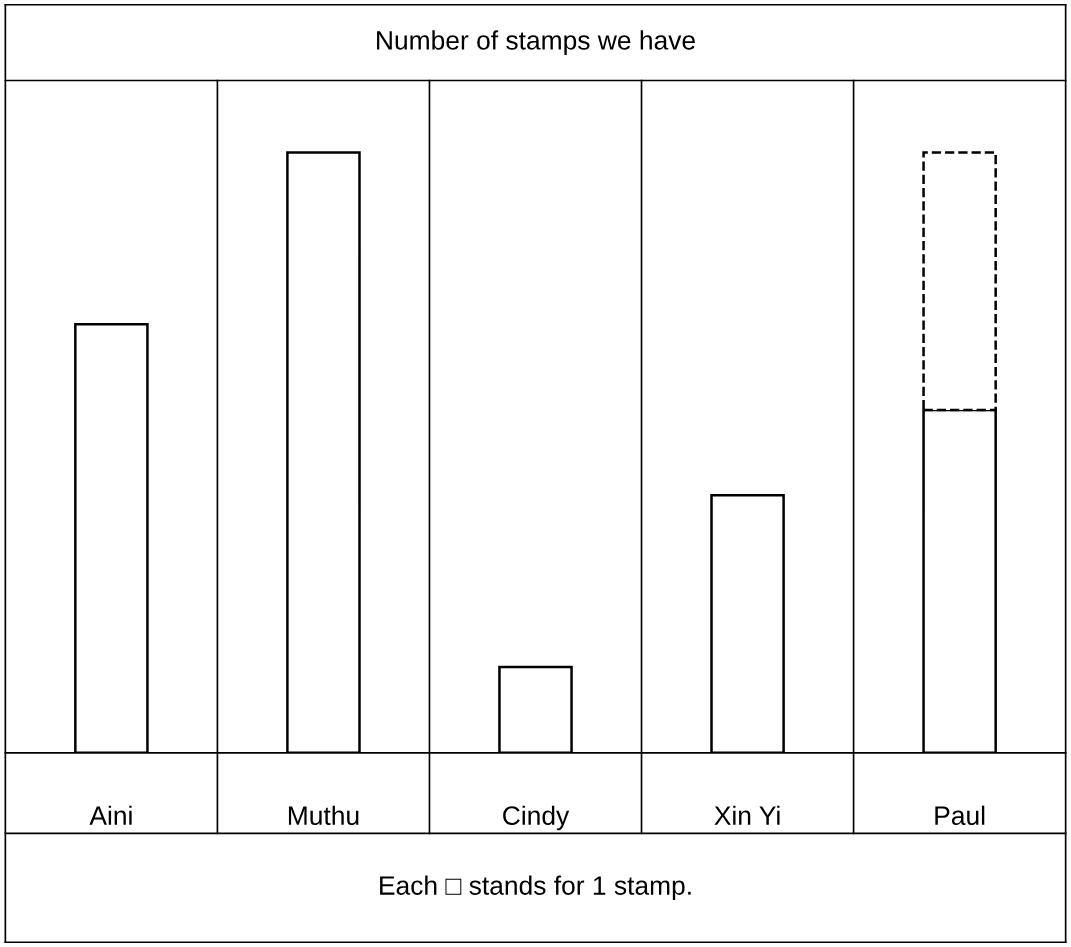 The width and height of the screenshot is (1071, 947). What do you see at coordinates (747, 815) in the screenshot?
I see `x-tick-label: Xin Yi` at bounding box center [747, 815].